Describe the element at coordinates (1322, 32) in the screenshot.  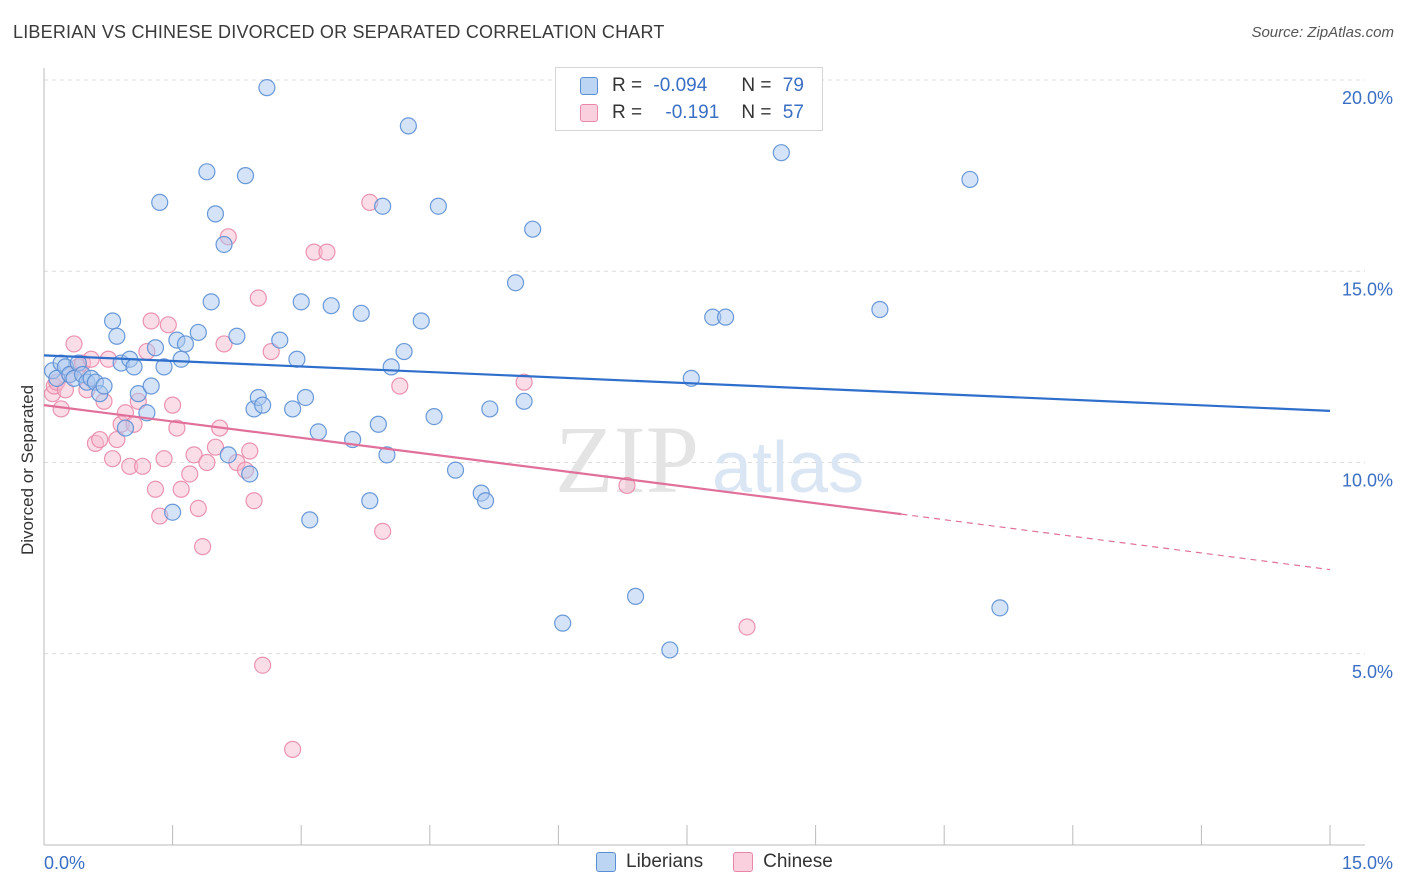
I see `source-label: Source: ZipAtlas.com` at that location.